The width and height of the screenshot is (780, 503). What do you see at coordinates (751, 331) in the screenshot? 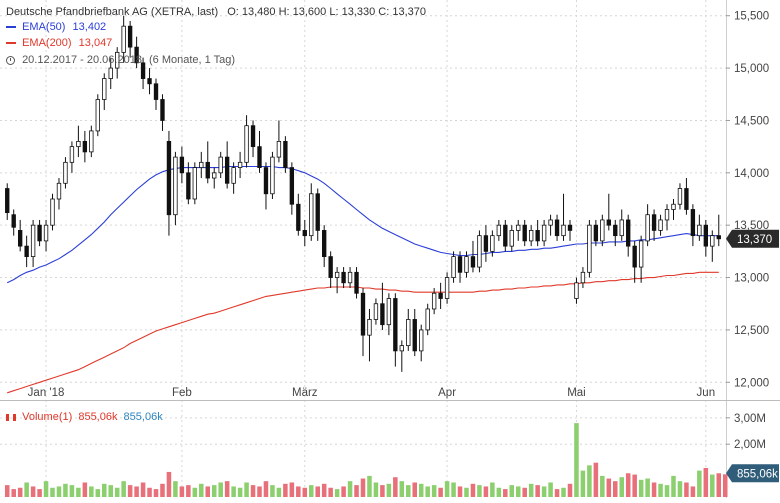
I see `y-tick-label: 12,500` at bounding box center [751, 331].